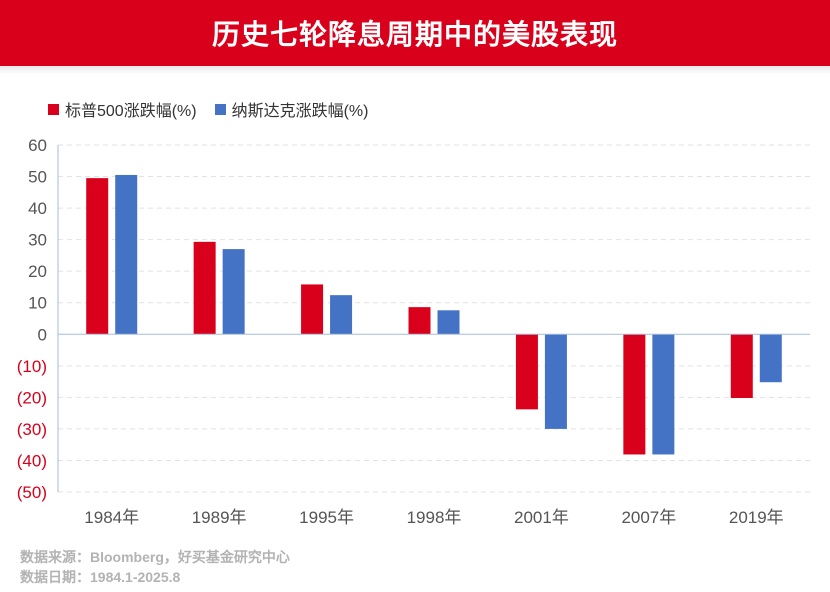  I want to click on y-tick-label: (30), so click(32, 429).